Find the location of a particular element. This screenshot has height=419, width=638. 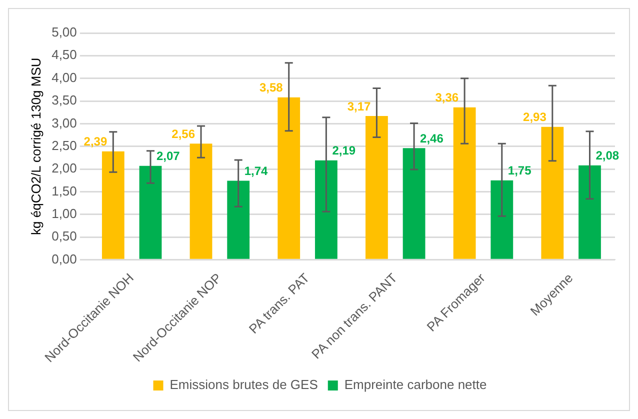

y-tick-label: 0,00 is located at coordinates (64, 258).